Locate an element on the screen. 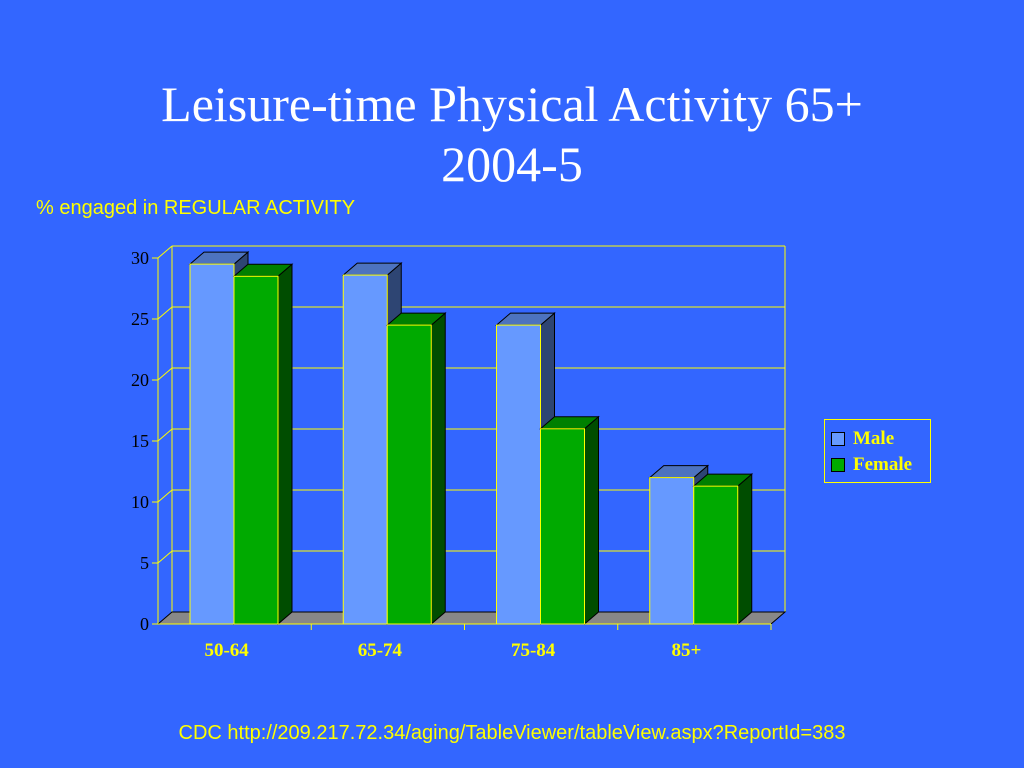  legend-item-female: Female is located at coordinates (871, 465).